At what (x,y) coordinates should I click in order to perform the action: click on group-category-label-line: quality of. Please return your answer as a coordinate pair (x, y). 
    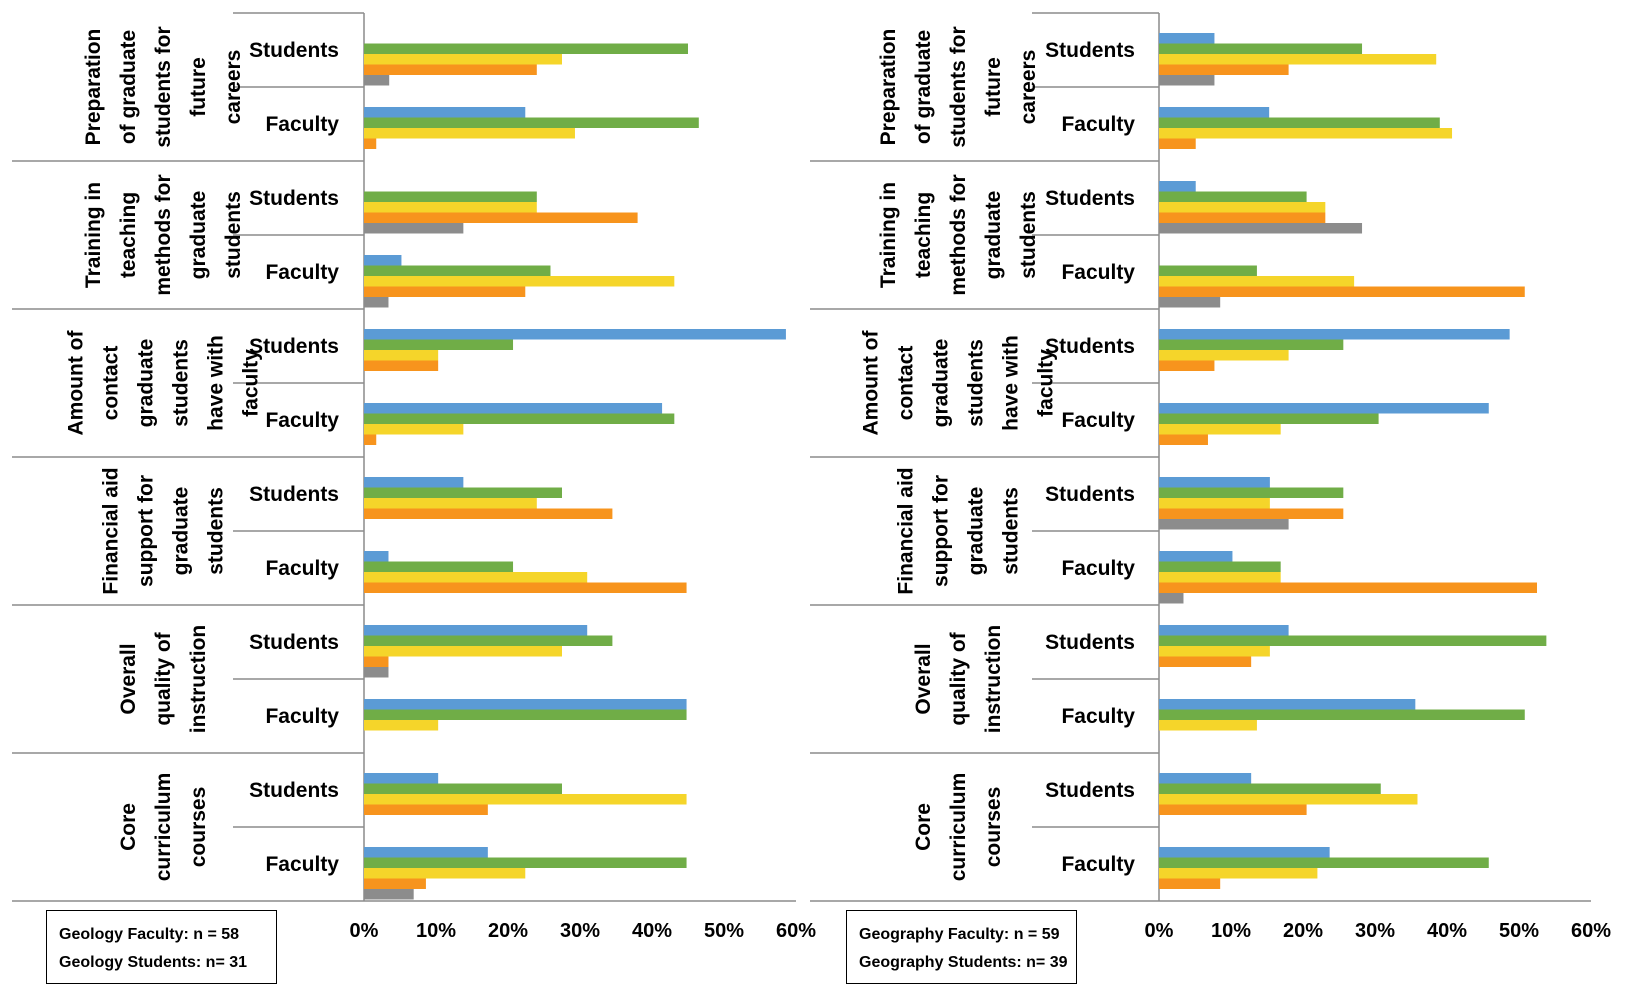
    Looking at the image, I should click on (958, 678).